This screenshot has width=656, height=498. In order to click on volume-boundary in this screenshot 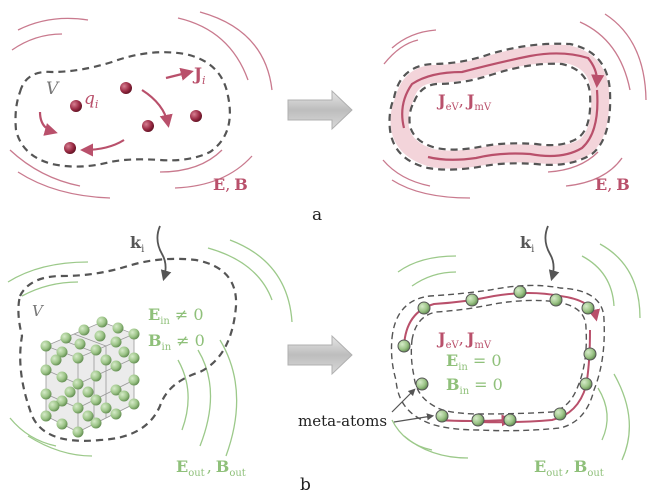, I will do `click(122, 109)`.